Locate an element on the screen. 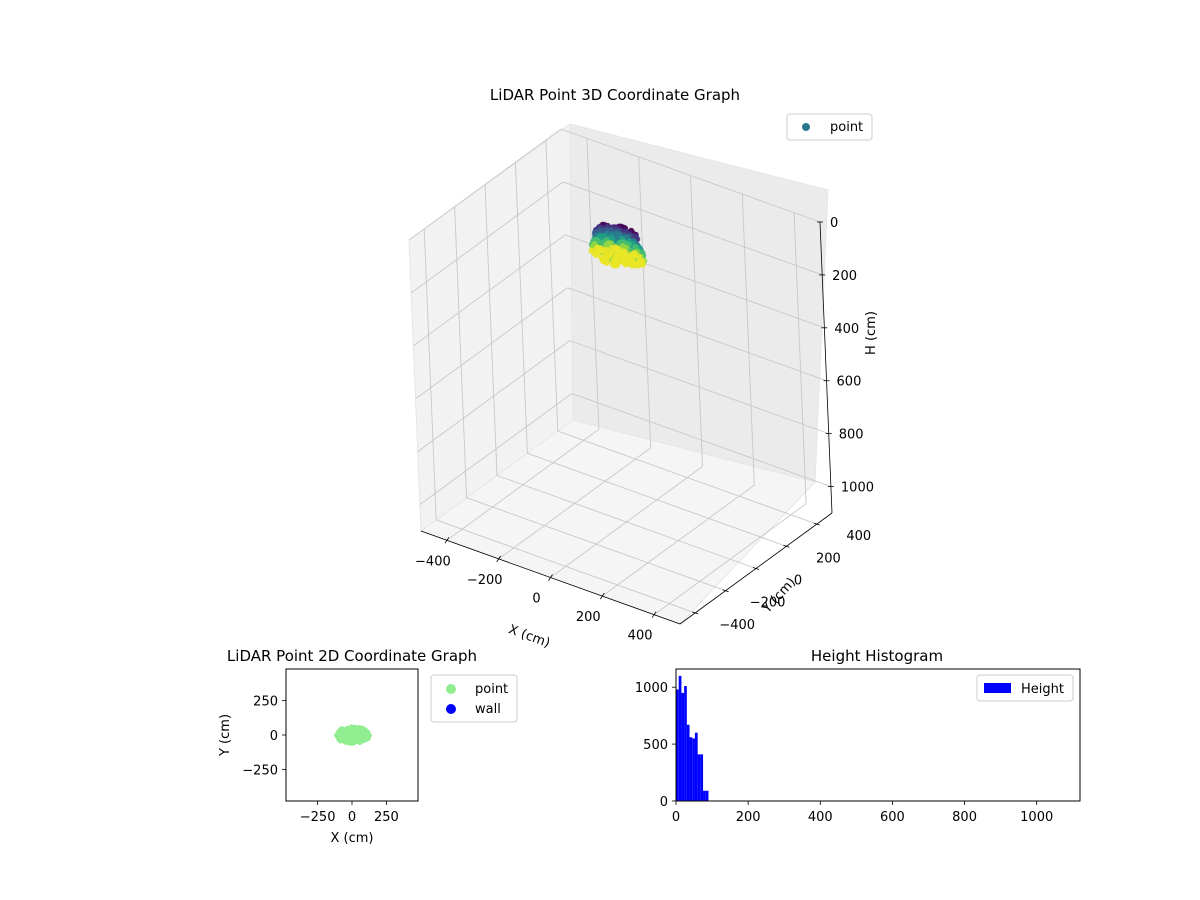 The width and height of the screenshot is (1200, 900). grid3d-x-back is located at coordinates (696, 321).